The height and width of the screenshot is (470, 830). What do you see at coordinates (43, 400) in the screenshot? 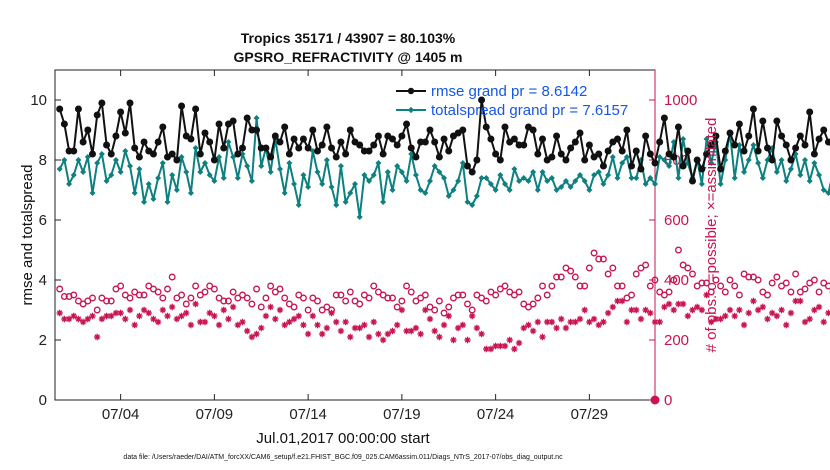
I see `y-tick-label-left: 0` at bounding box center [43, 400].